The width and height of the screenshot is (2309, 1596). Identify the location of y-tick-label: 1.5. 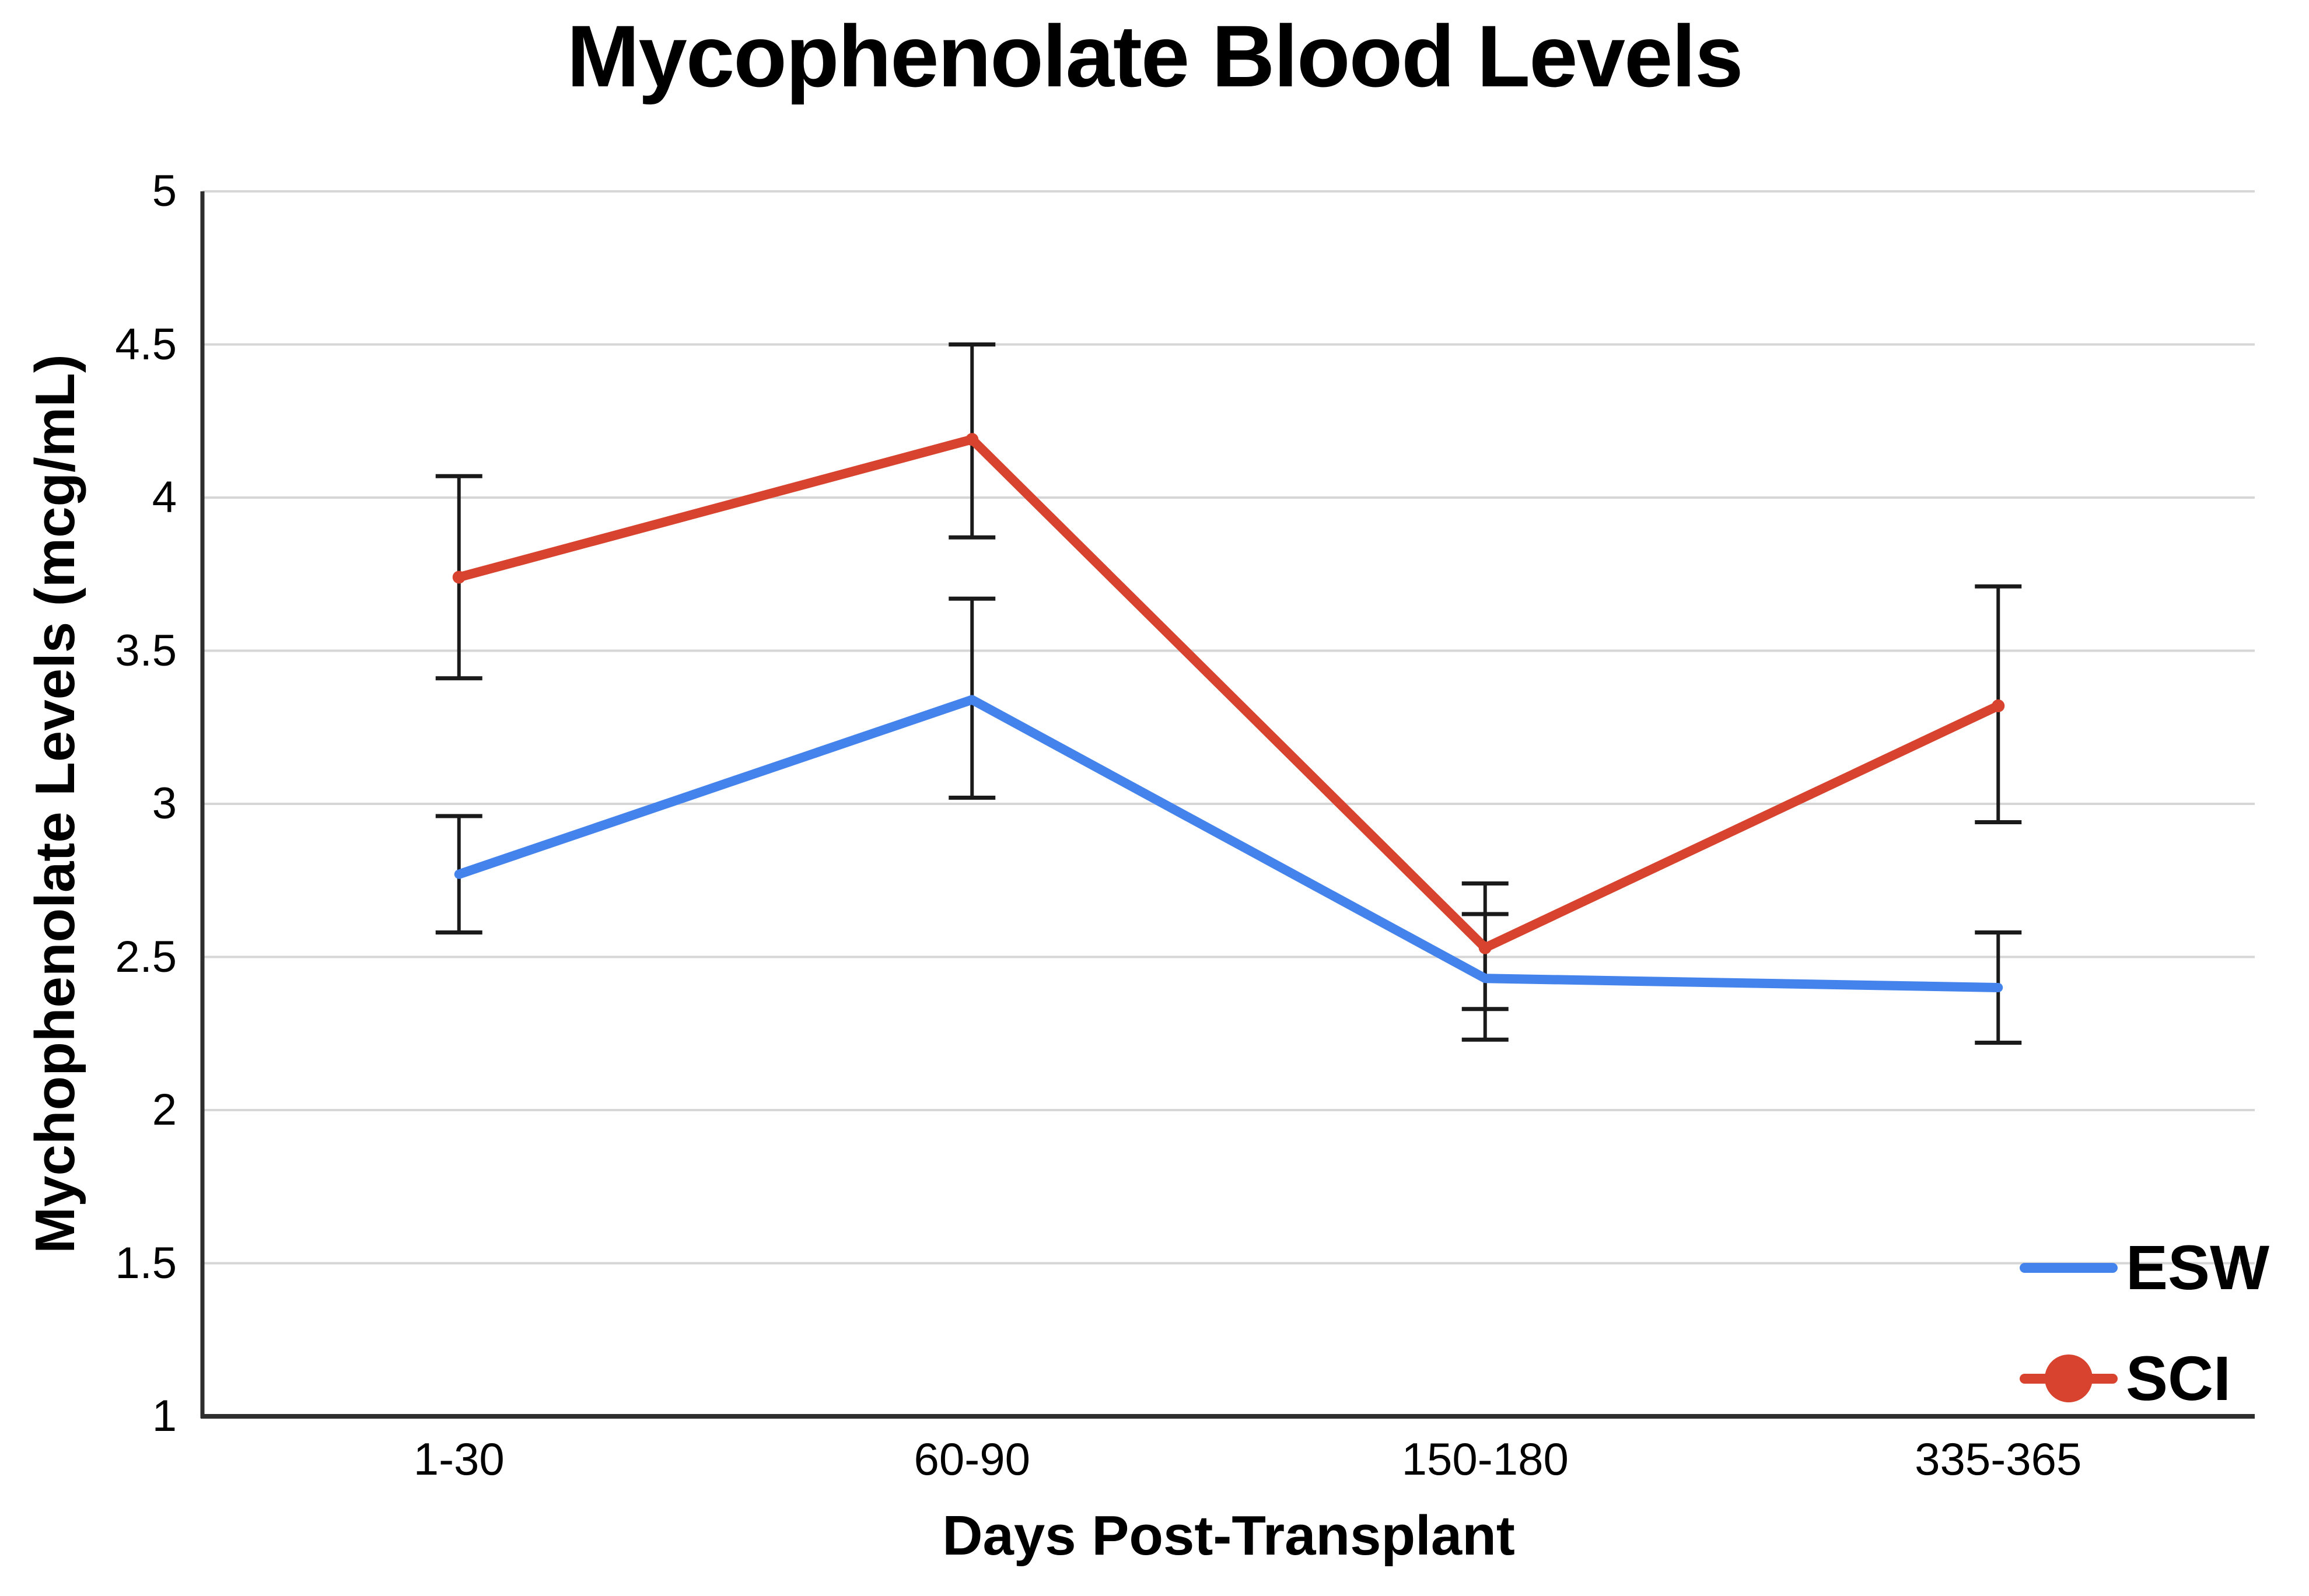
(146, 1263).